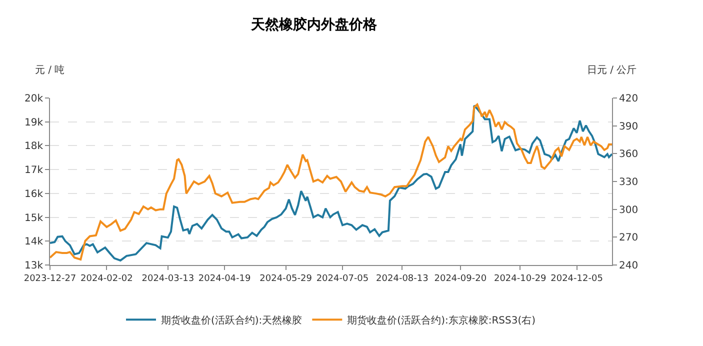 This screenshot has width=703, height=346. What do you see at coordinates (314, 25) in the screenshot?
I see `chart-title: 天然橡胶内外盘价格` at bounding box center [314, 25].